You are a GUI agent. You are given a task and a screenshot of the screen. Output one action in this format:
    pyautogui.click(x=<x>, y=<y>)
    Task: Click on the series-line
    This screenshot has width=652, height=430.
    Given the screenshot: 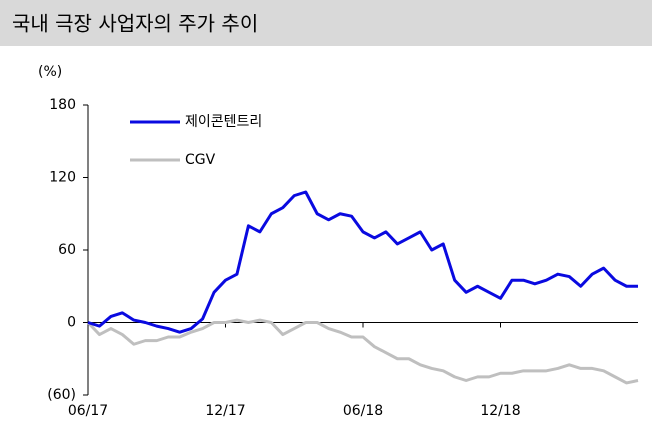 What is the action you would take?
    pyautogui.click(x=362, y=351)
    